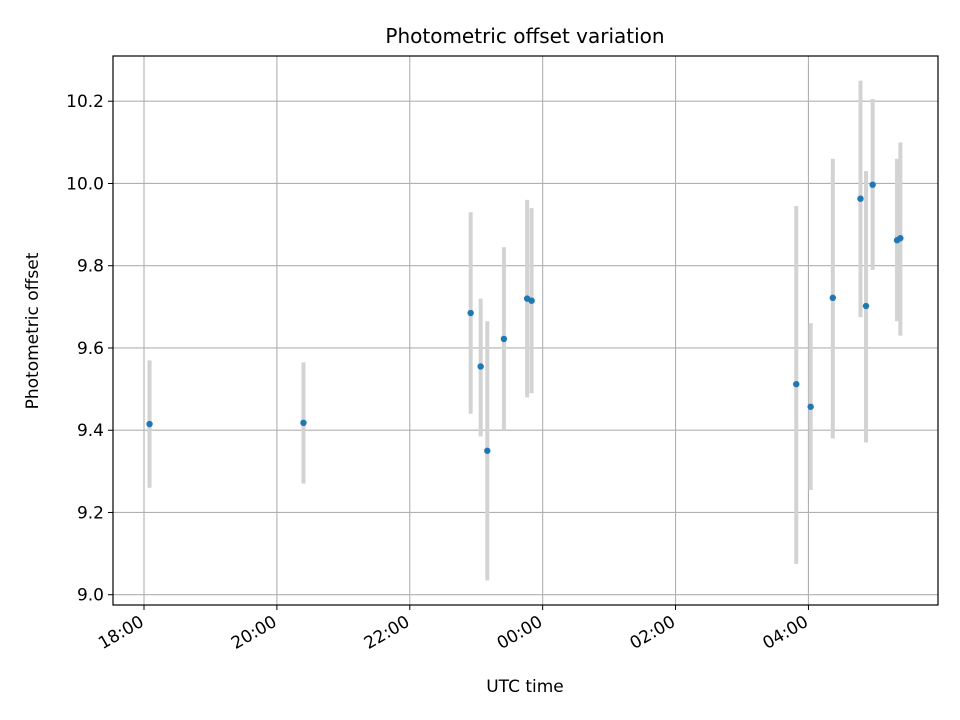 This screenshot has height=720, width=960. I want to click on y-tick-label: 9.0, so click(90, 596).